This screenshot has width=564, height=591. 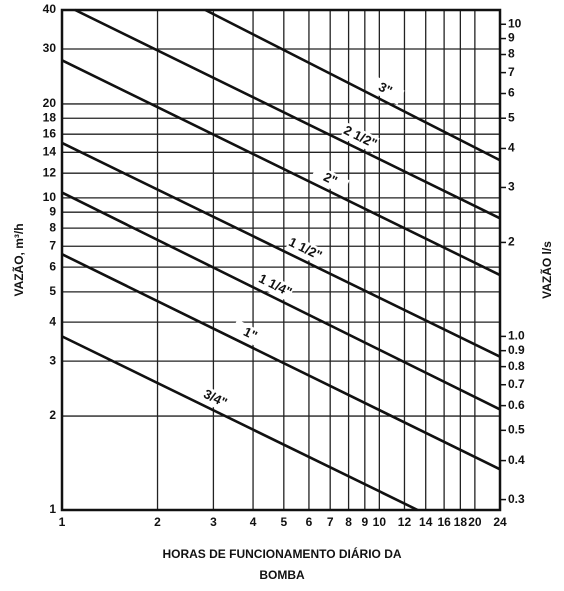 What do you see at coordinates (253, 522) in the screenshot?
I see `x-tick-label: 4` at bounding box center [253, 522].